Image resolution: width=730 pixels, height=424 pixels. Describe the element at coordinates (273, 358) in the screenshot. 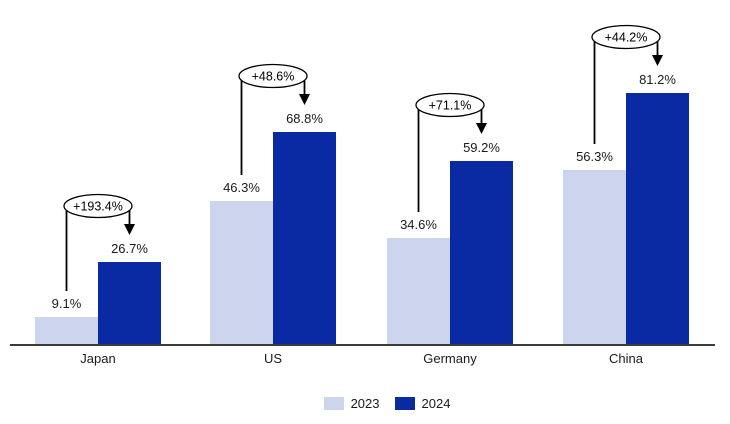

I see `category-label-us: US` at that location.